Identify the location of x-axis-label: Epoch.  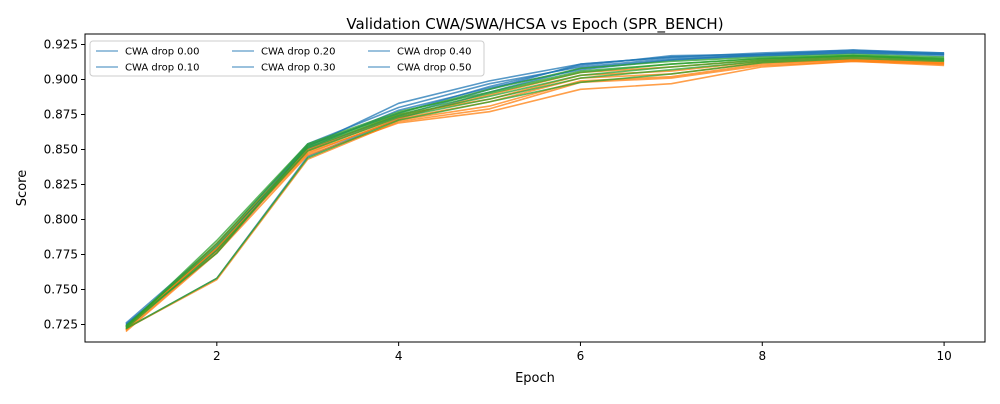
(535, 378).